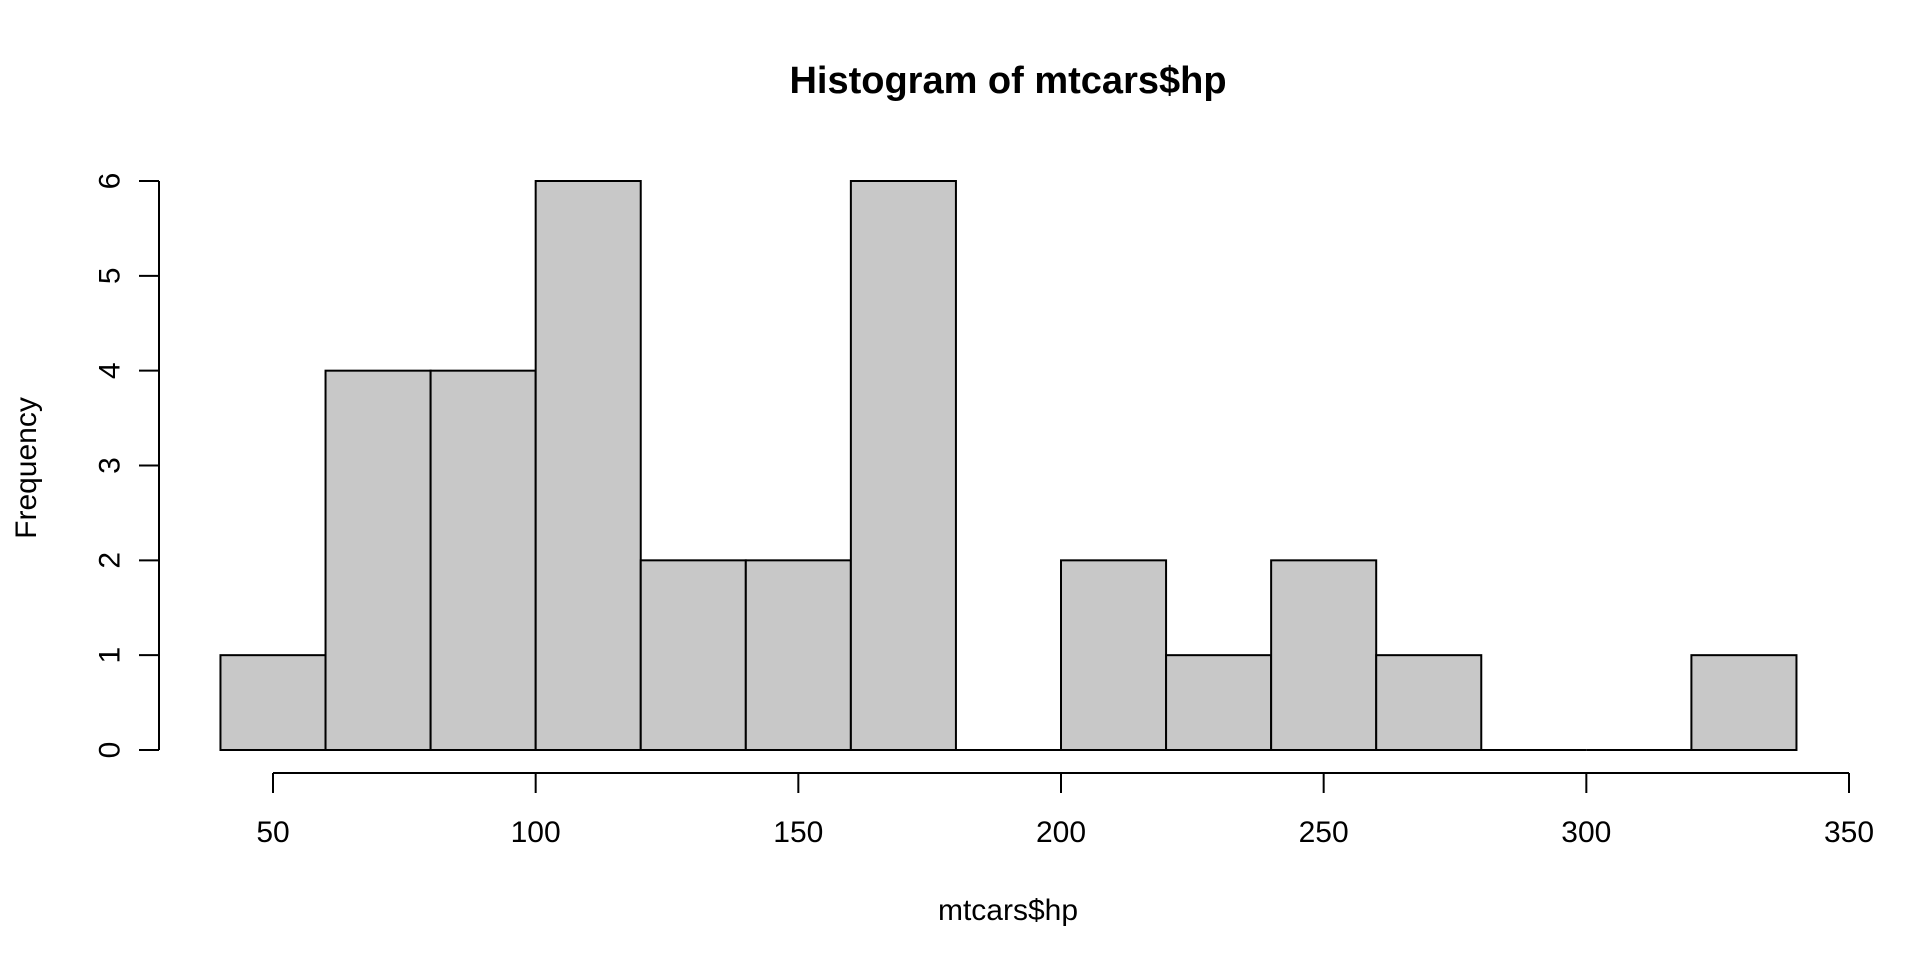 This screenshot has height=960, width=1920. I want to click on y-tick-label-0: 0, so click(110, 750).